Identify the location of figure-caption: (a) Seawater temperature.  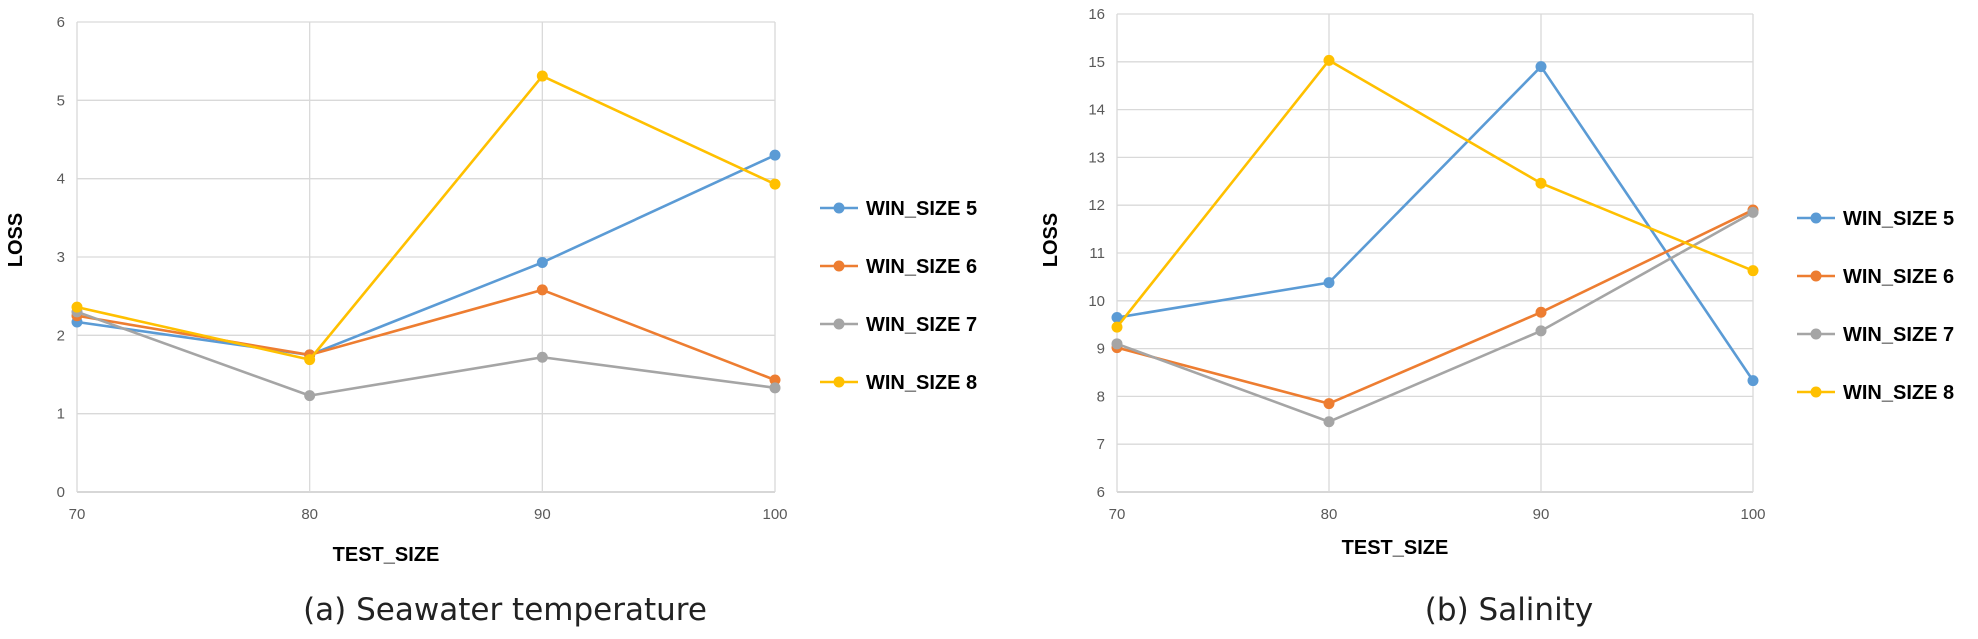
(505, 610).